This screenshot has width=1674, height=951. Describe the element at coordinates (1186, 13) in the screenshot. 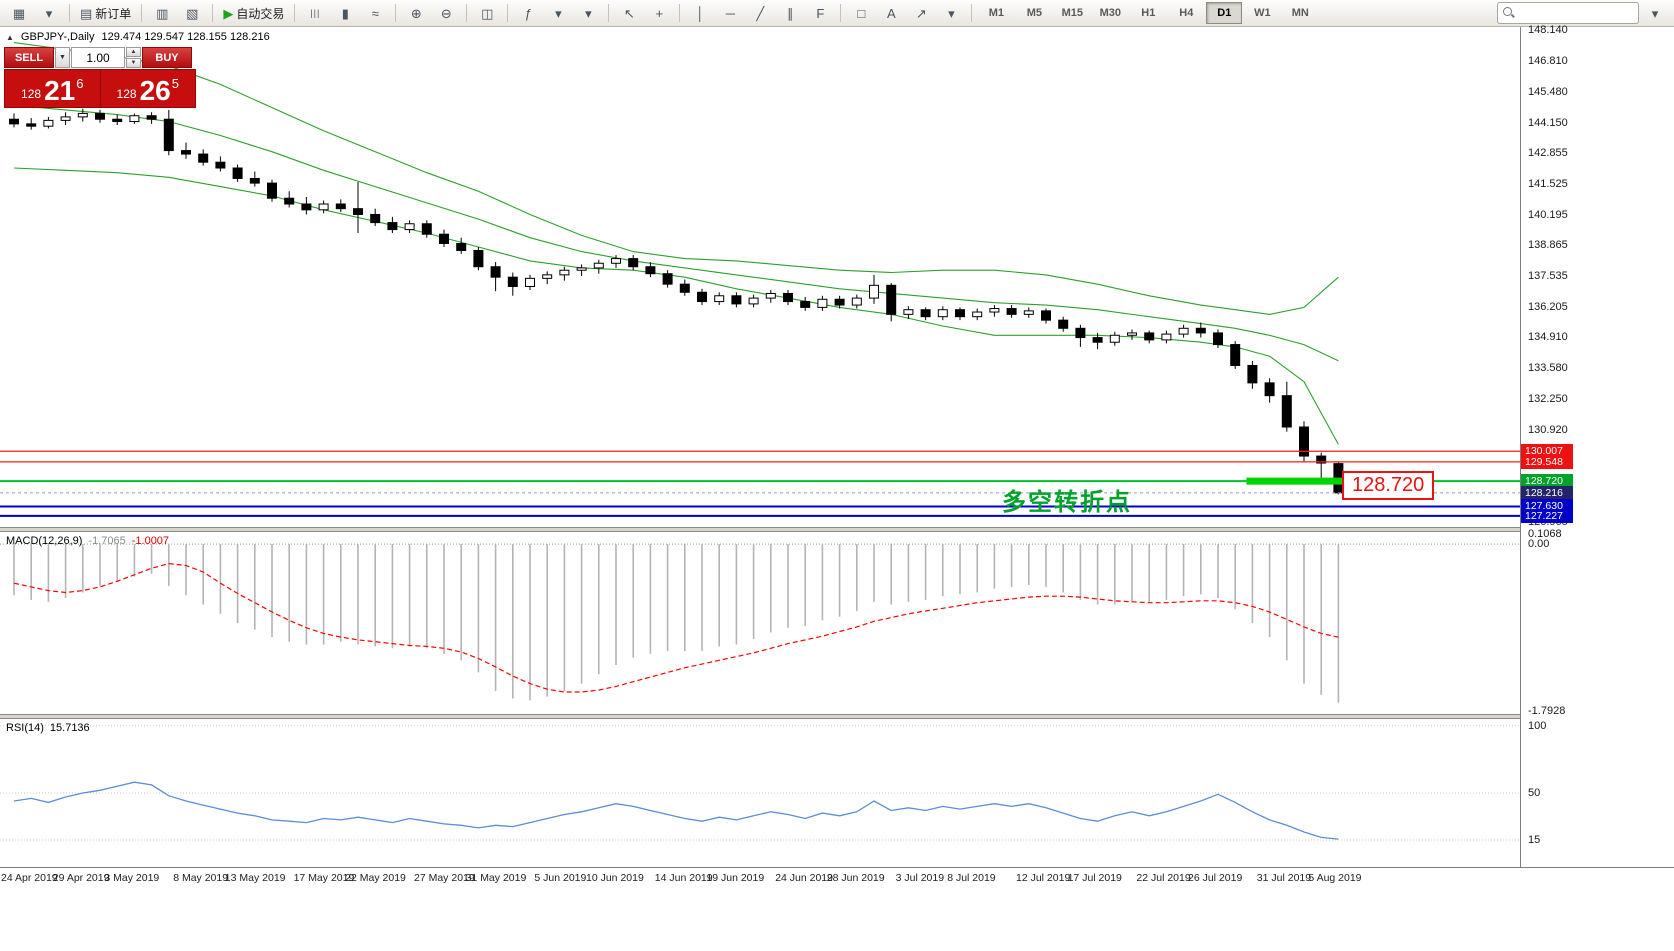

I see `timeframe-h4: H4` at that location.